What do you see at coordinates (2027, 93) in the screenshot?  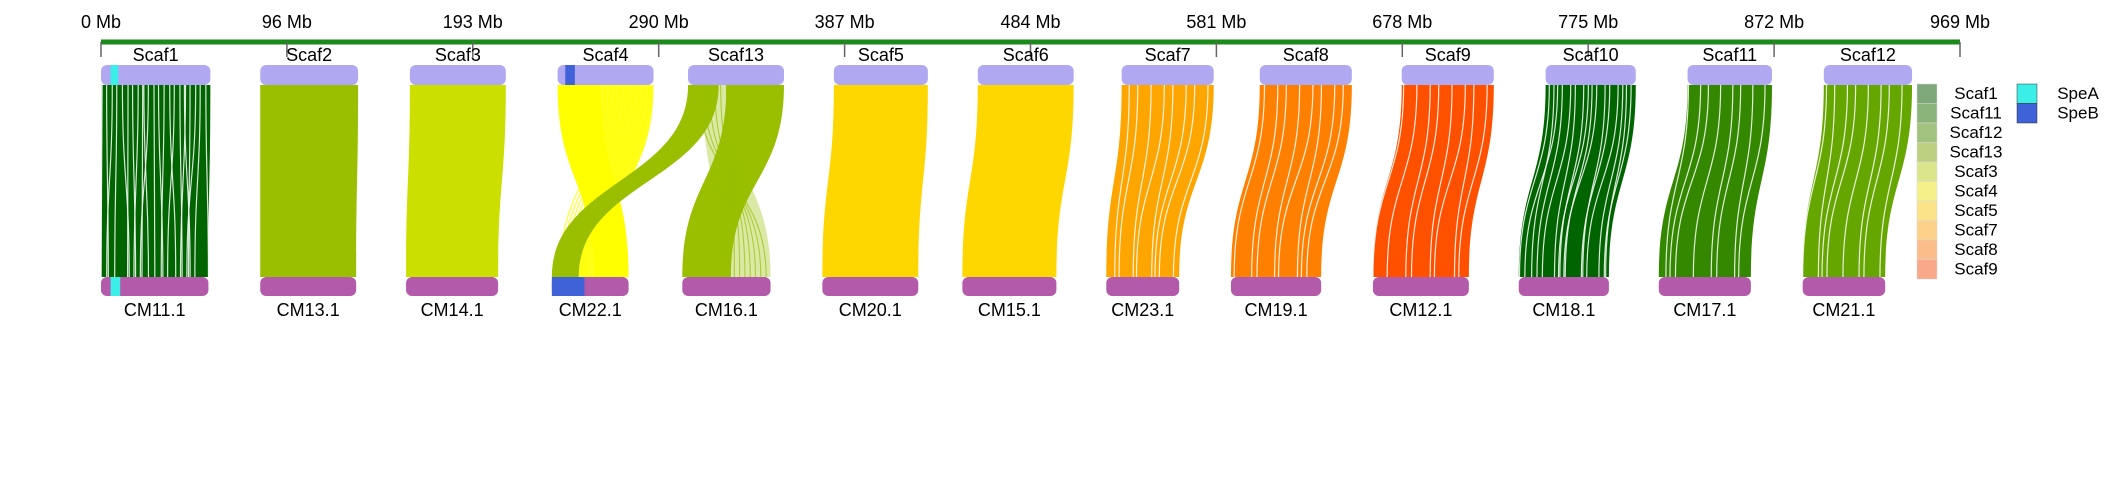 I see `legend-marker-swatch` at bounding box center [2027, 93].